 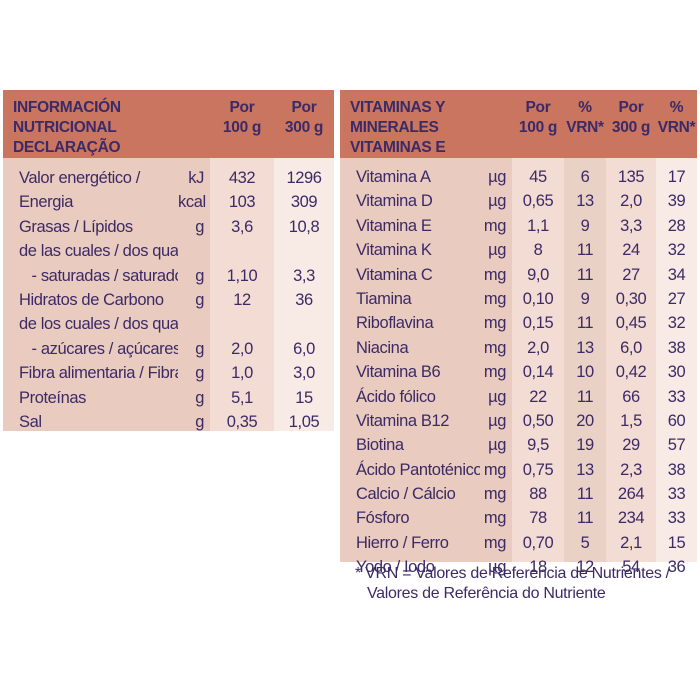 What do you see at coordinates (538, 201) in the screenshot?
I see `value-per-100g: 0,65` at bounding box center [538, 201].